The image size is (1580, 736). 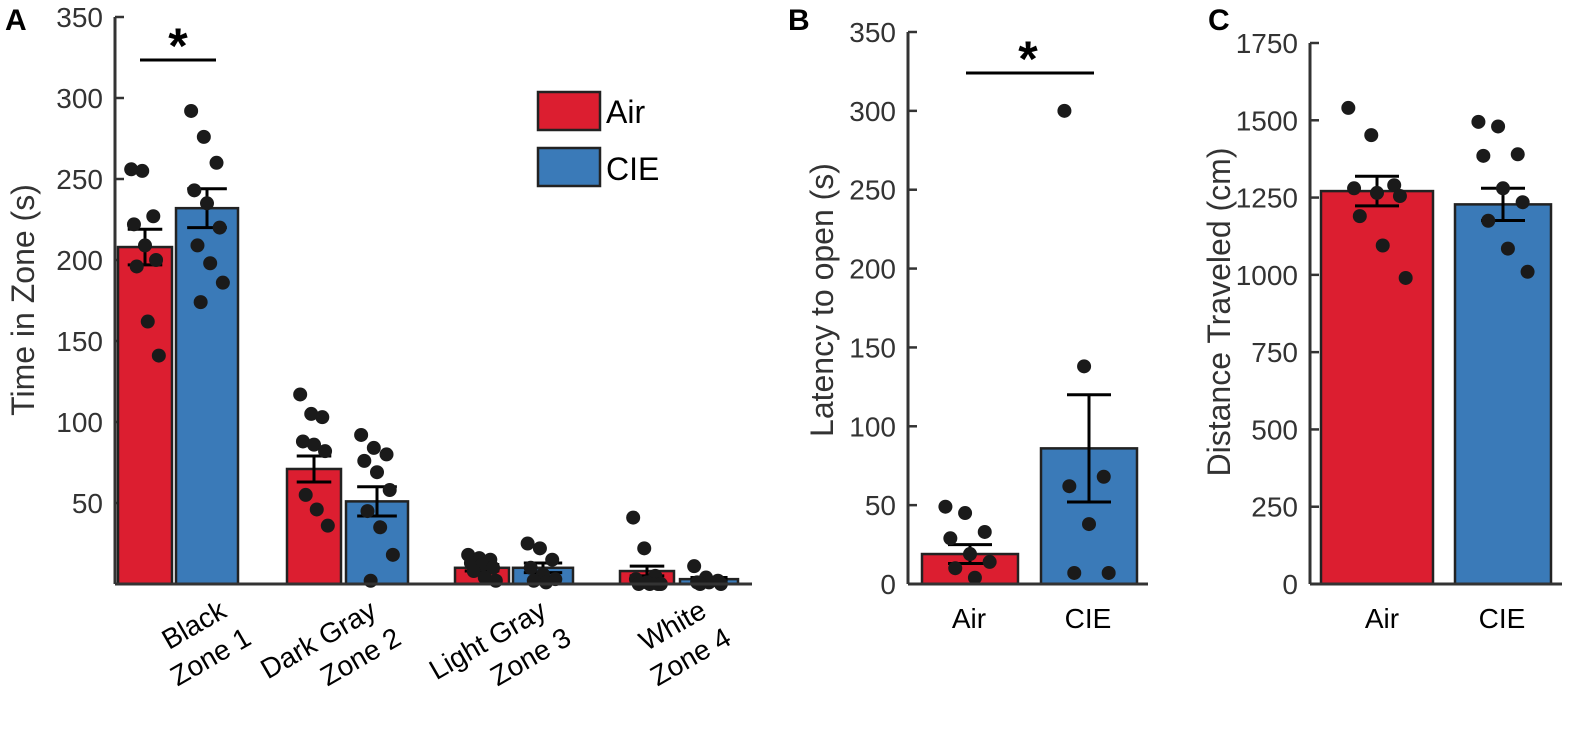 I want to click on panel-c-y-tick-label-1250: 1250, so click(x=1267, y=198).